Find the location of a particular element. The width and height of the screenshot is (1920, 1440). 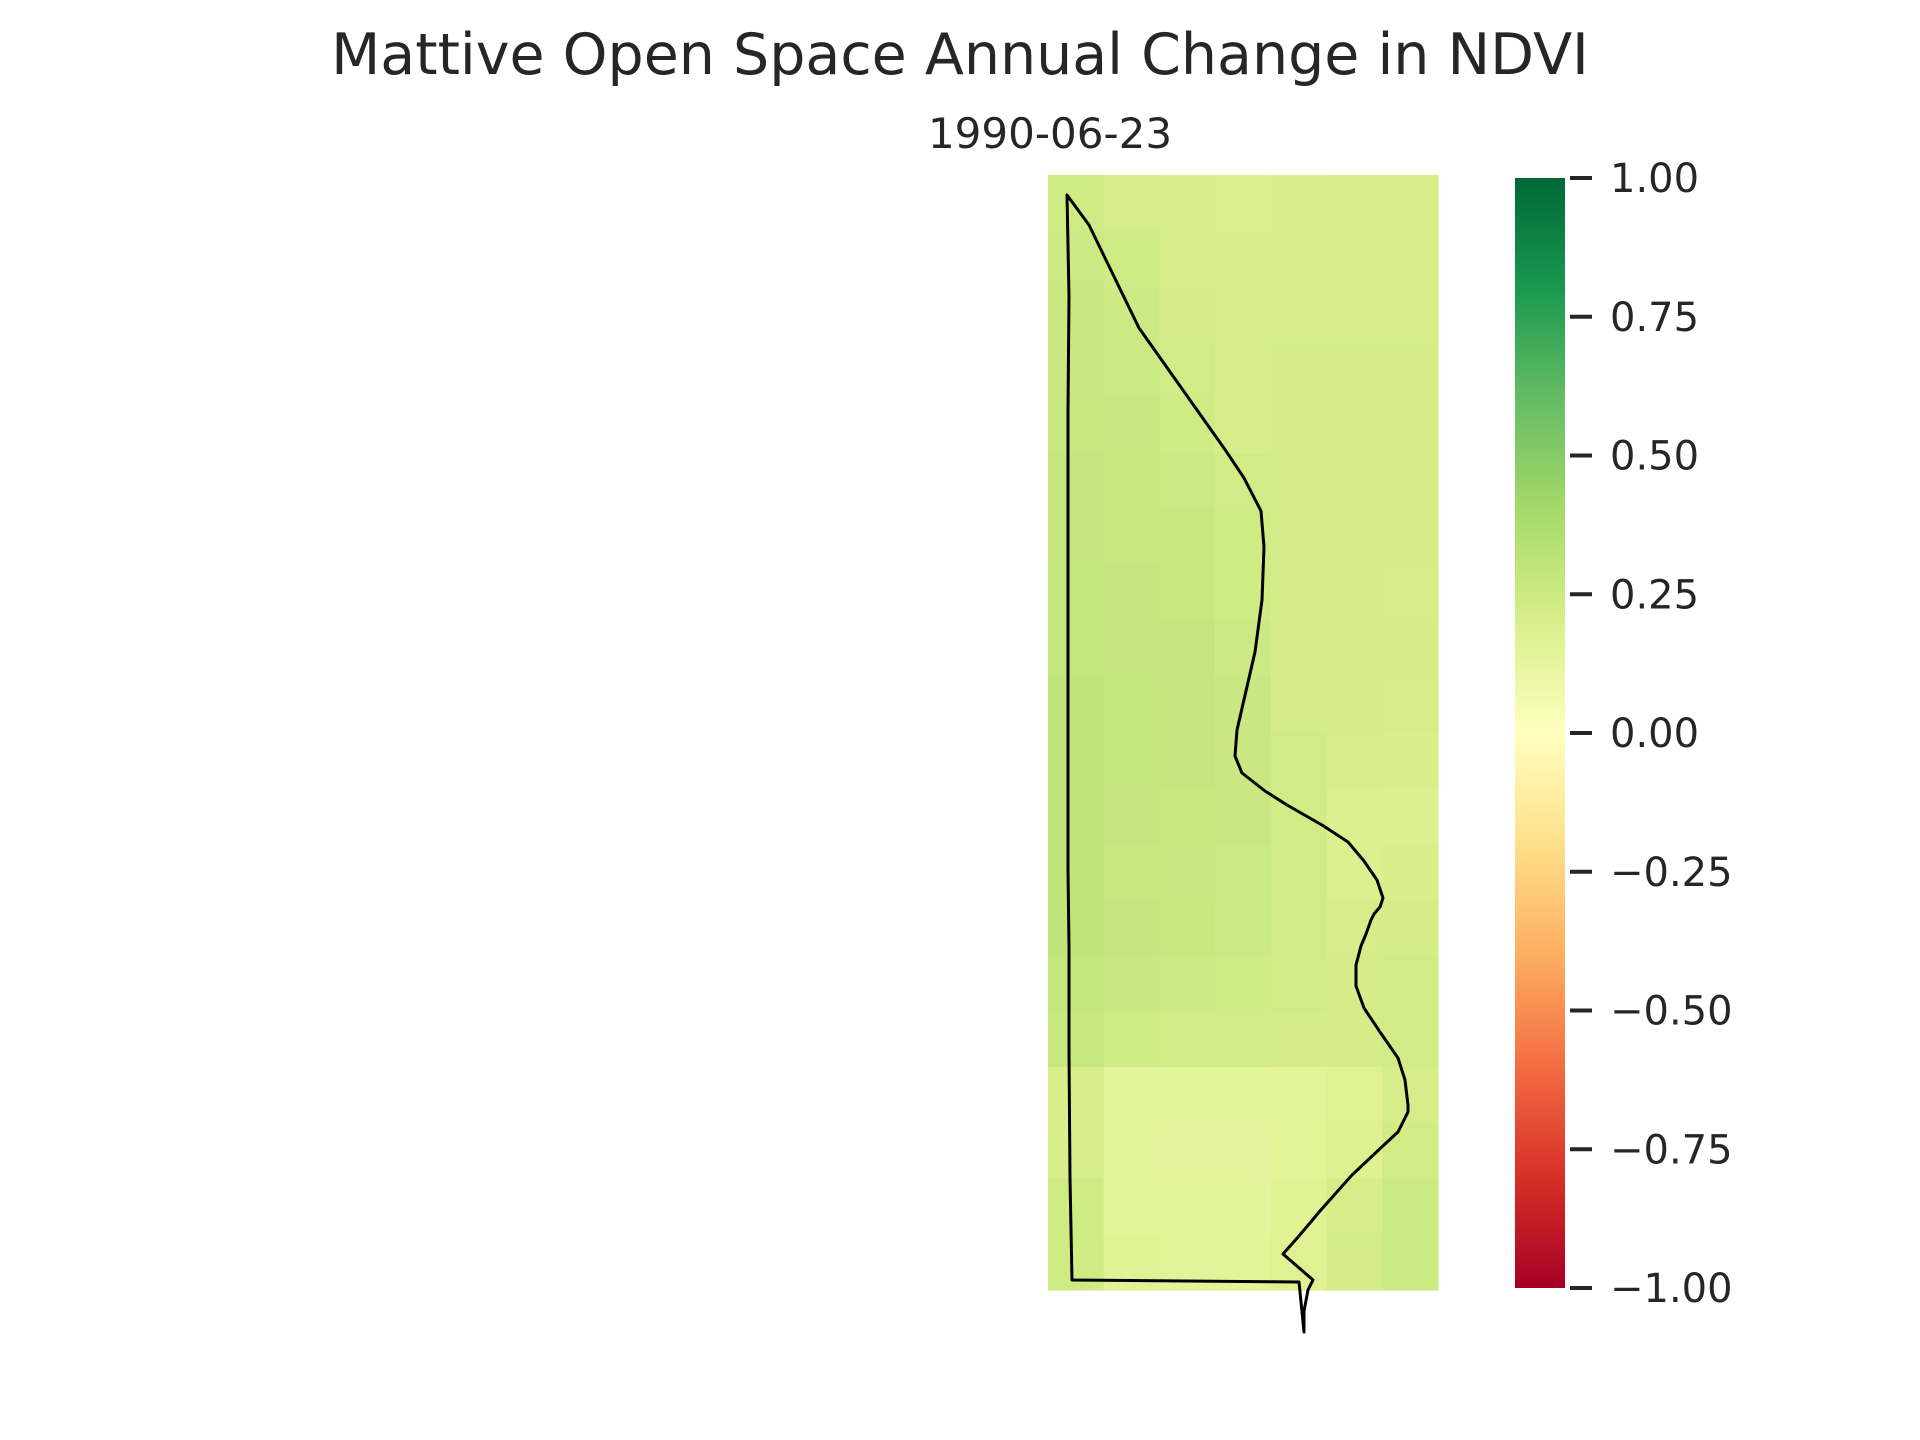

colorbar-tick-label: 1.00 is located at coordinates (1654, 179).